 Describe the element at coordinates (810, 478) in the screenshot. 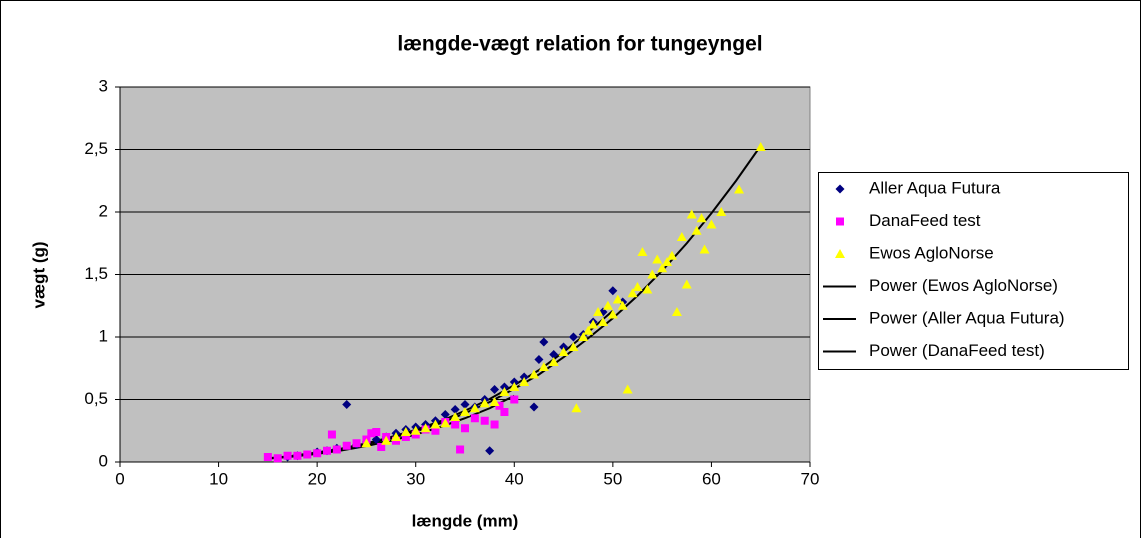

I see `x-tick-label: 70` at that location.